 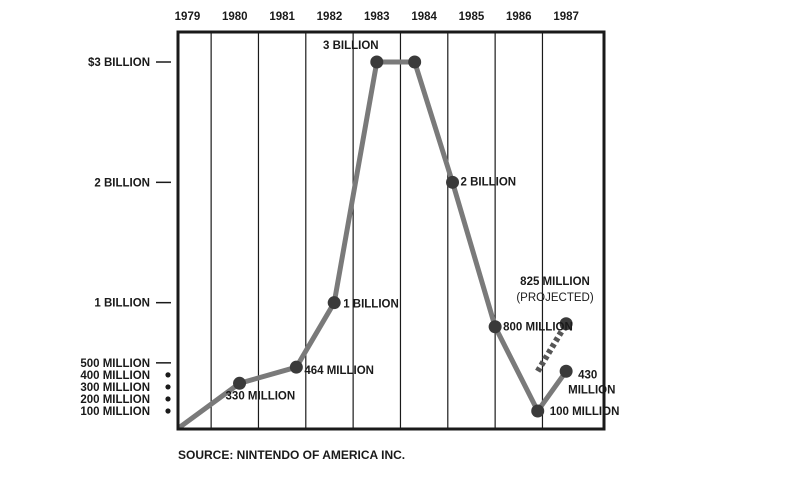 I want to click on point-label: 464 MILLION, so click(x=339, y=371).